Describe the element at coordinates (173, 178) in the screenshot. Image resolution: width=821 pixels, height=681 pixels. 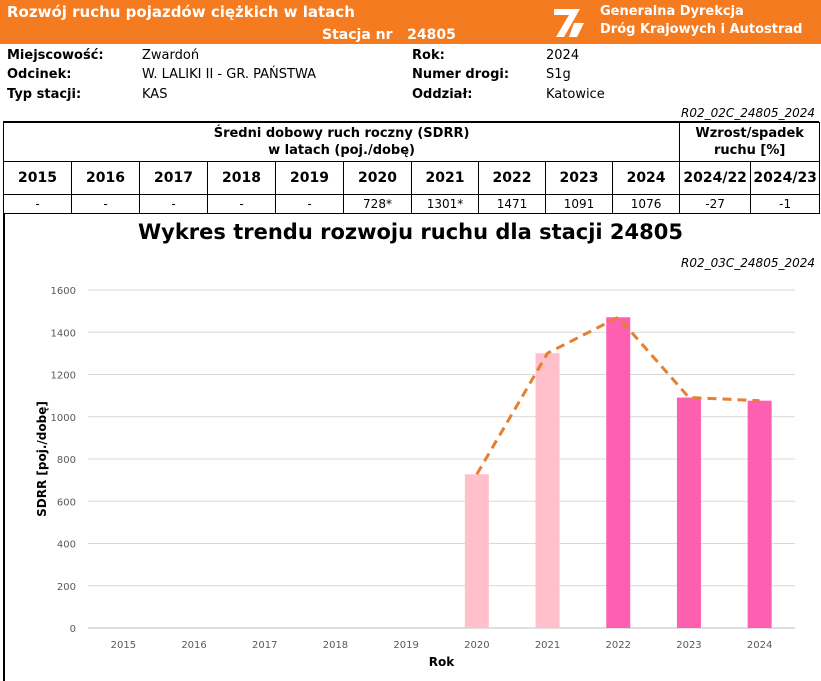
I see `year-header-cell: 2017` at that location.